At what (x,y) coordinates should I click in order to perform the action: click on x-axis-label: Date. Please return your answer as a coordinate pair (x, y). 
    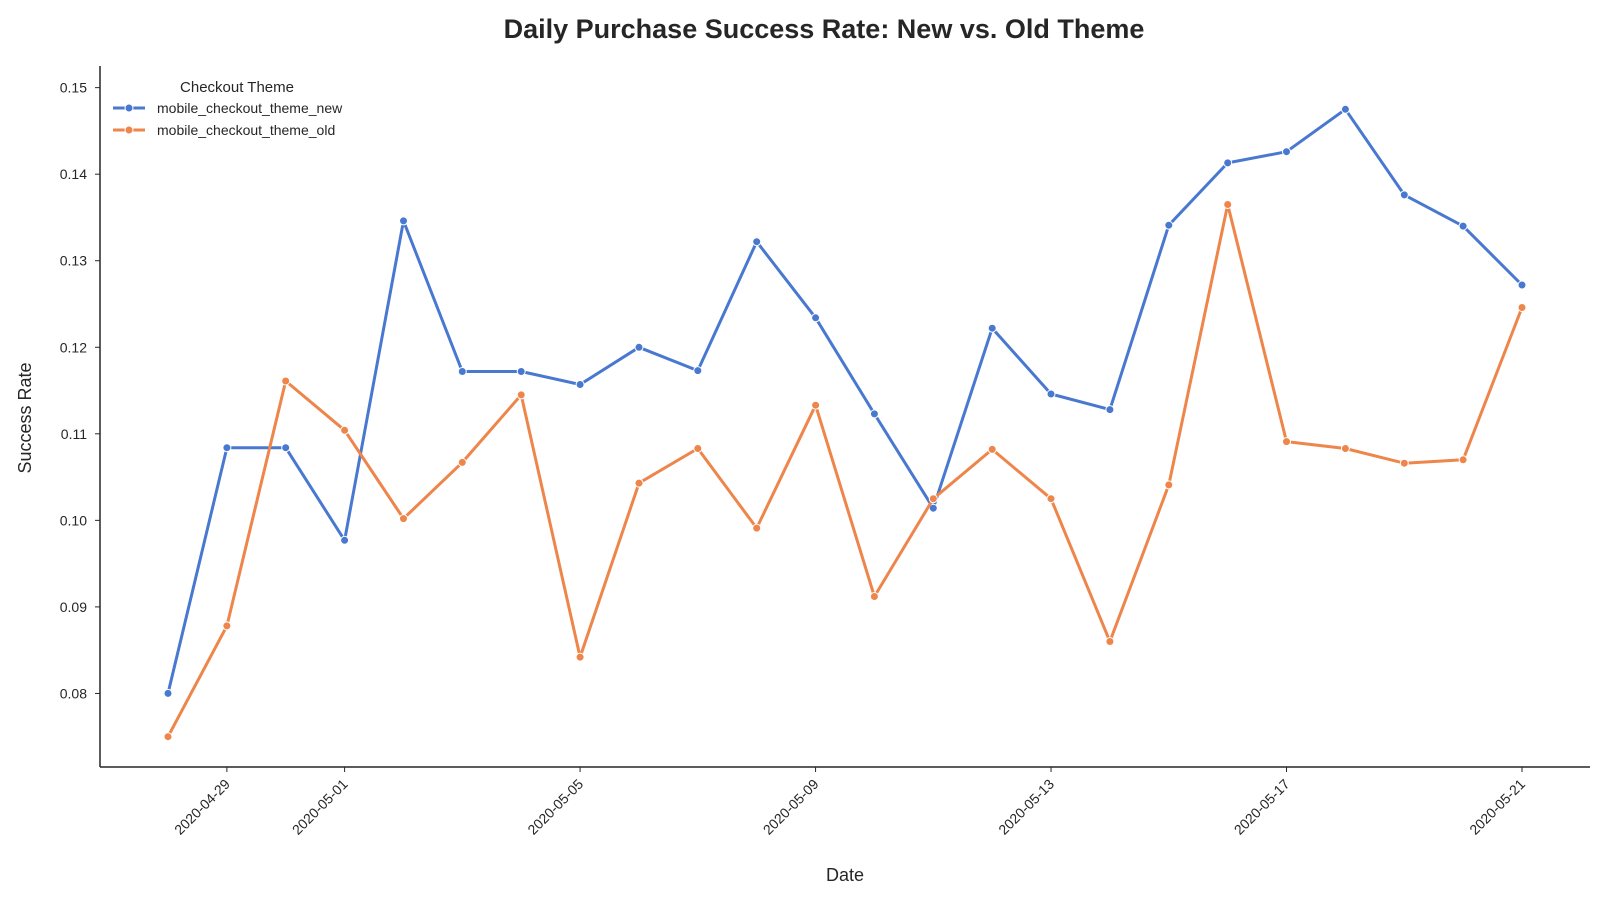
    Looking at the image, I should click on (845, 875).